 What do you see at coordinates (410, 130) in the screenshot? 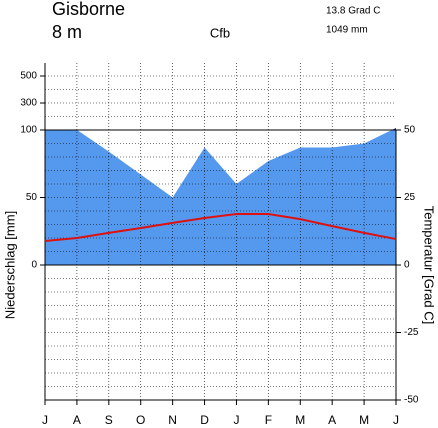
I see `y2-tick-label: 50` at bounding box center [410, 130].